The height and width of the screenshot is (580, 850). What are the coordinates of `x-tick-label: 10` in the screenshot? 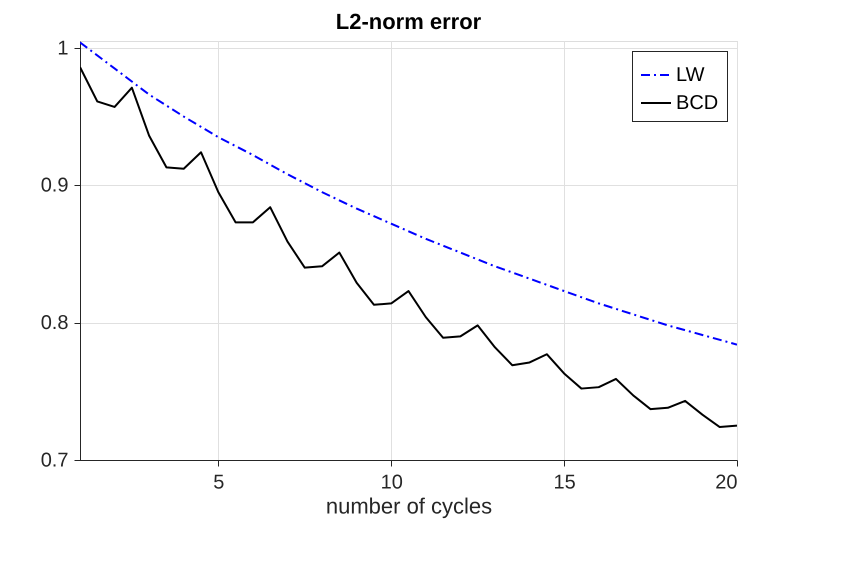 It's located at (391, 483).